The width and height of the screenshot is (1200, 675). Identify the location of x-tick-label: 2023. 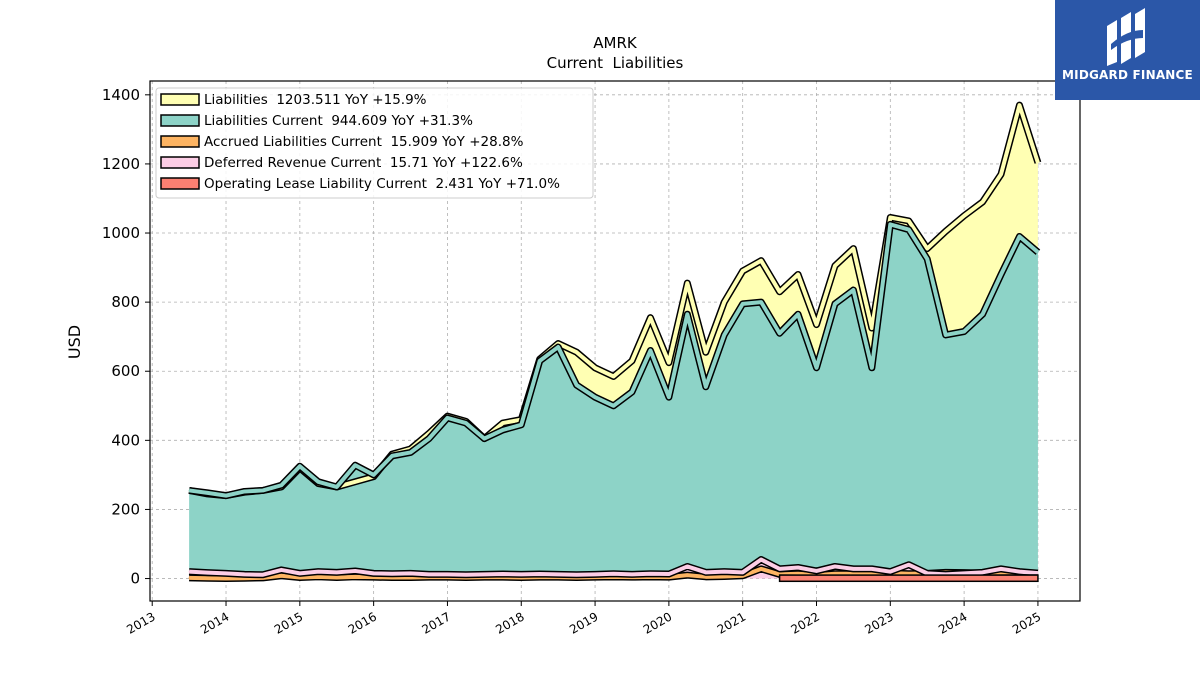
(878, 622).